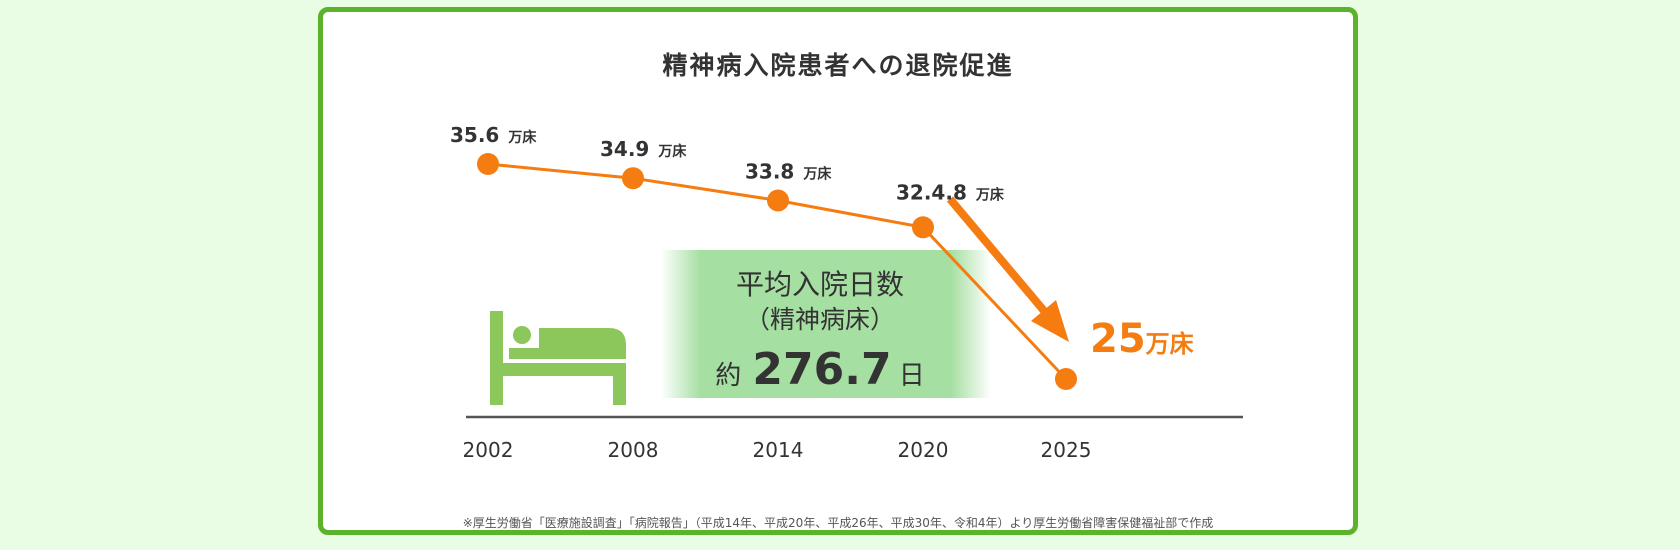 This screenshot has height=550, width=1680. Describe the element at coordinates (931, 192) in the screenshot. I see `value-label-number: 32.4.8` at that location.